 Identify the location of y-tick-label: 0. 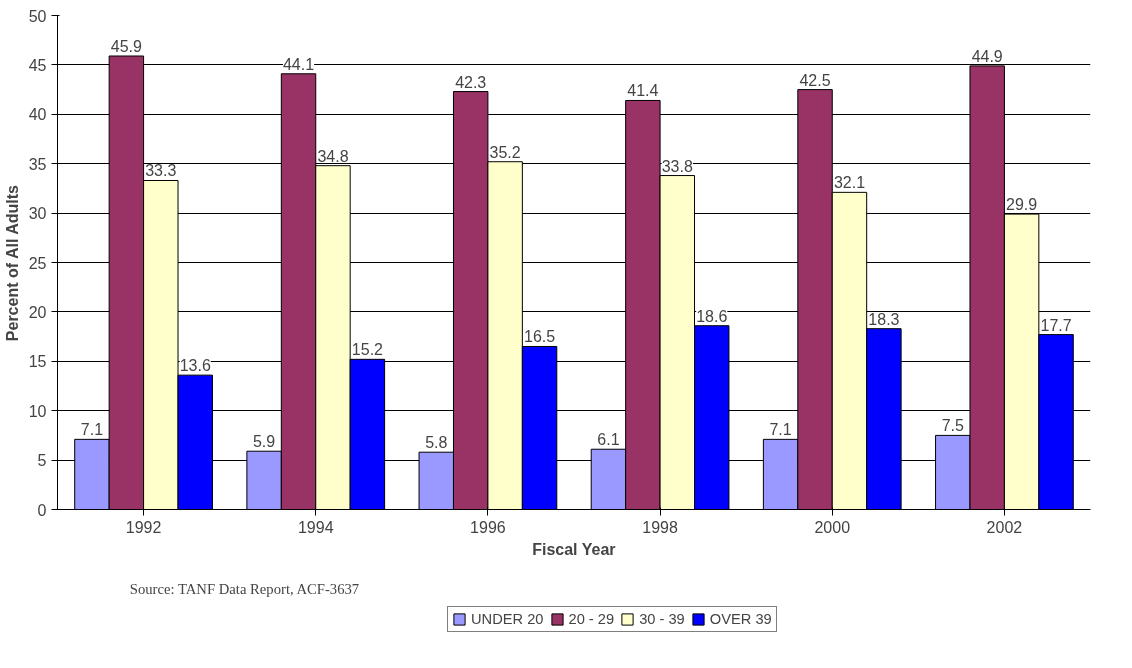
(42, 510).